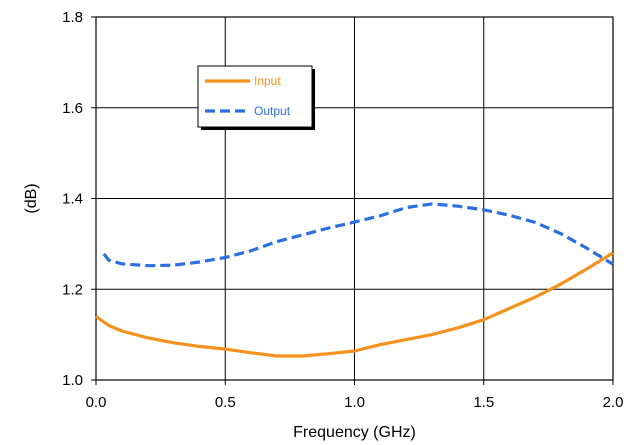 This screenshot has height=445, width=637. I want to click on y-tick-label: 1.0, so click(72, 380).